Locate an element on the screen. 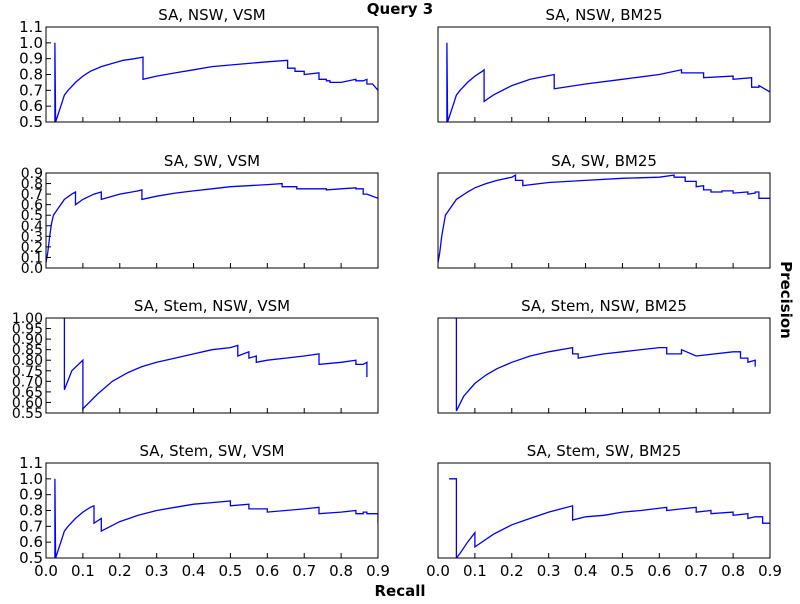  y-tick-label: 0.0 is located at coordinates (32, 269).